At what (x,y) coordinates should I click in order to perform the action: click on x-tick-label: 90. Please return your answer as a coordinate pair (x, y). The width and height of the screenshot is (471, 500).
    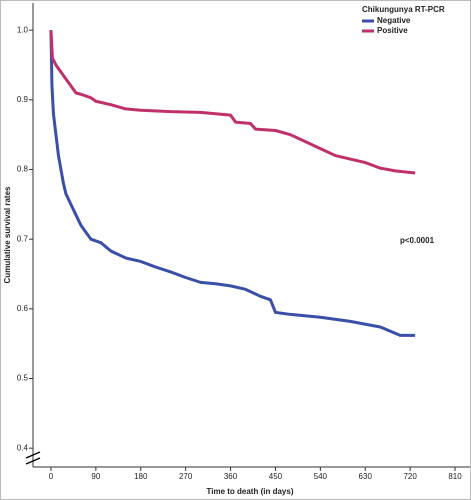
    Looking at the image, I should click on (95, 476).